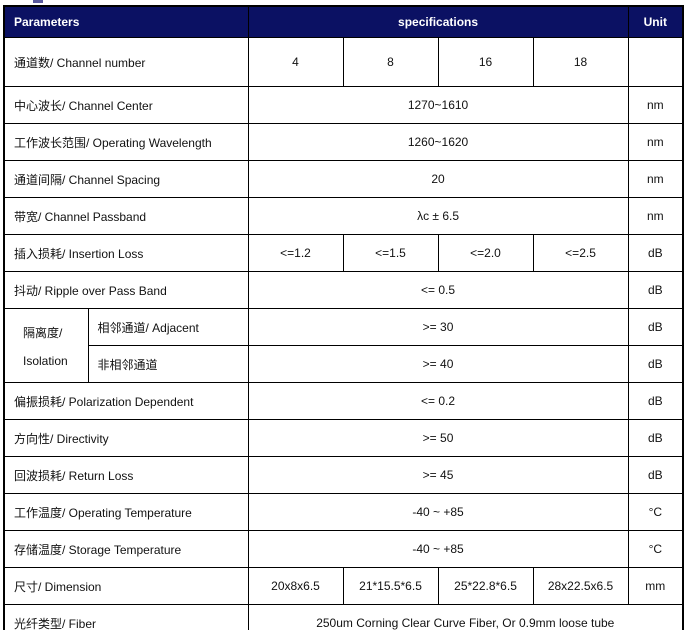  Describe the element at coordinates (38, 1) in the screenshot. I see `cut-off-text-fragment` at that location.